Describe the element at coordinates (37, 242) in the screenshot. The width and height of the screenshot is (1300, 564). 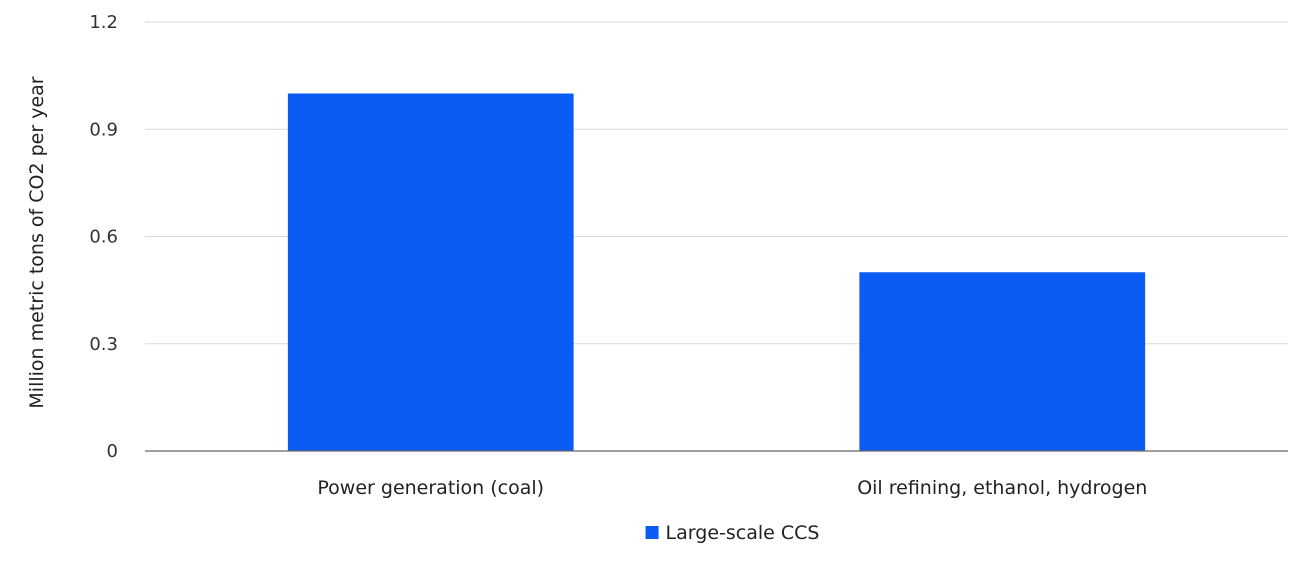
I see `y-axis-title: Million metric tons of CO2 per year` at that location.